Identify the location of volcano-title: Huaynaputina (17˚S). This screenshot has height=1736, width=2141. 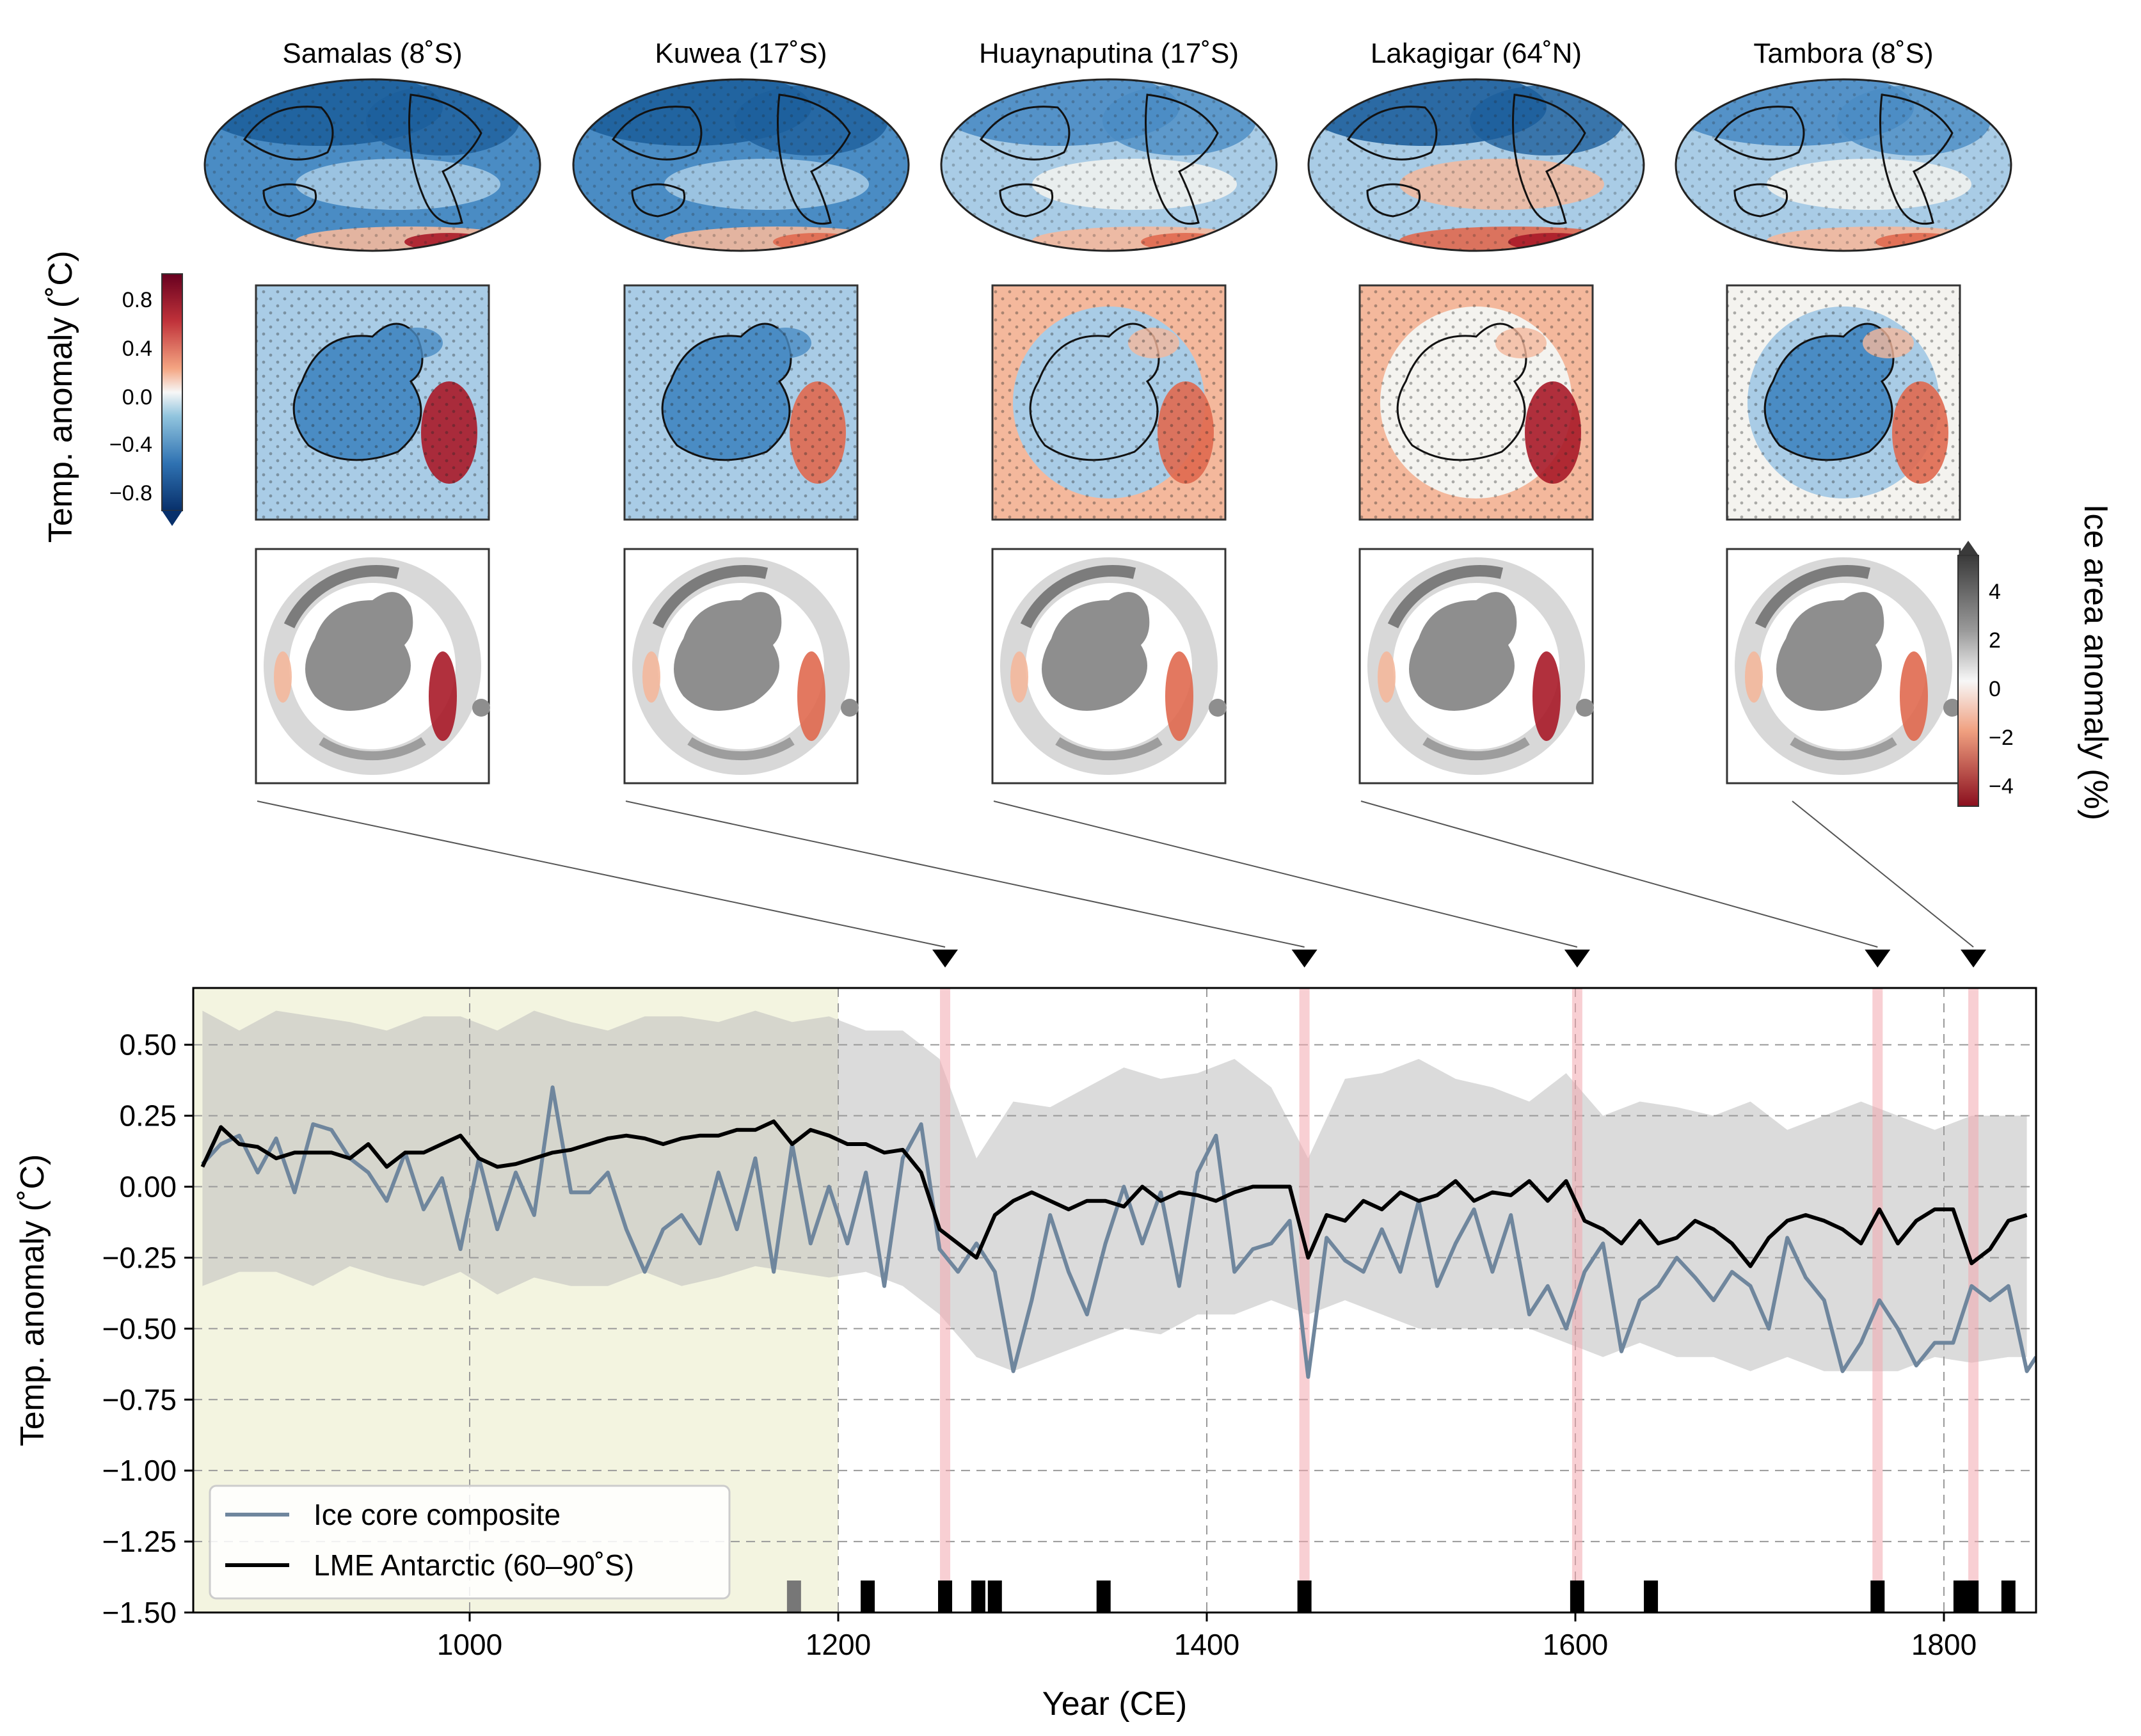
(1109, 53).